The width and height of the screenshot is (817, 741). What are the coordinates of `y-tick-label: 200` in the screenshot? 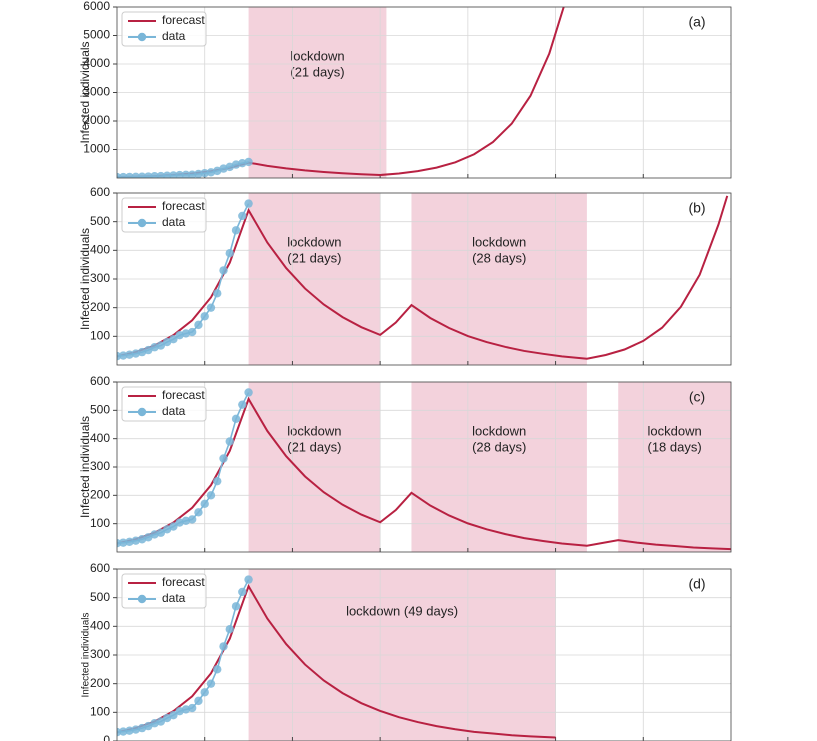 It's located at (100, 307).